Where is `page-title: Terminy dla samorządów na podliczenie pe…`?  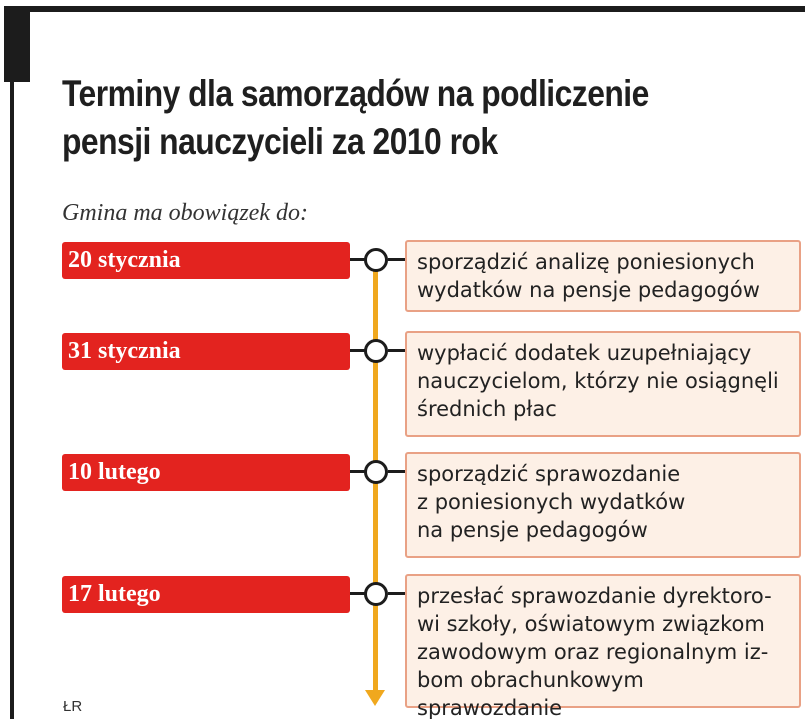
page-title: Terminy dla samorządów na podliczenie pe… is located at coordinates (371, 118).